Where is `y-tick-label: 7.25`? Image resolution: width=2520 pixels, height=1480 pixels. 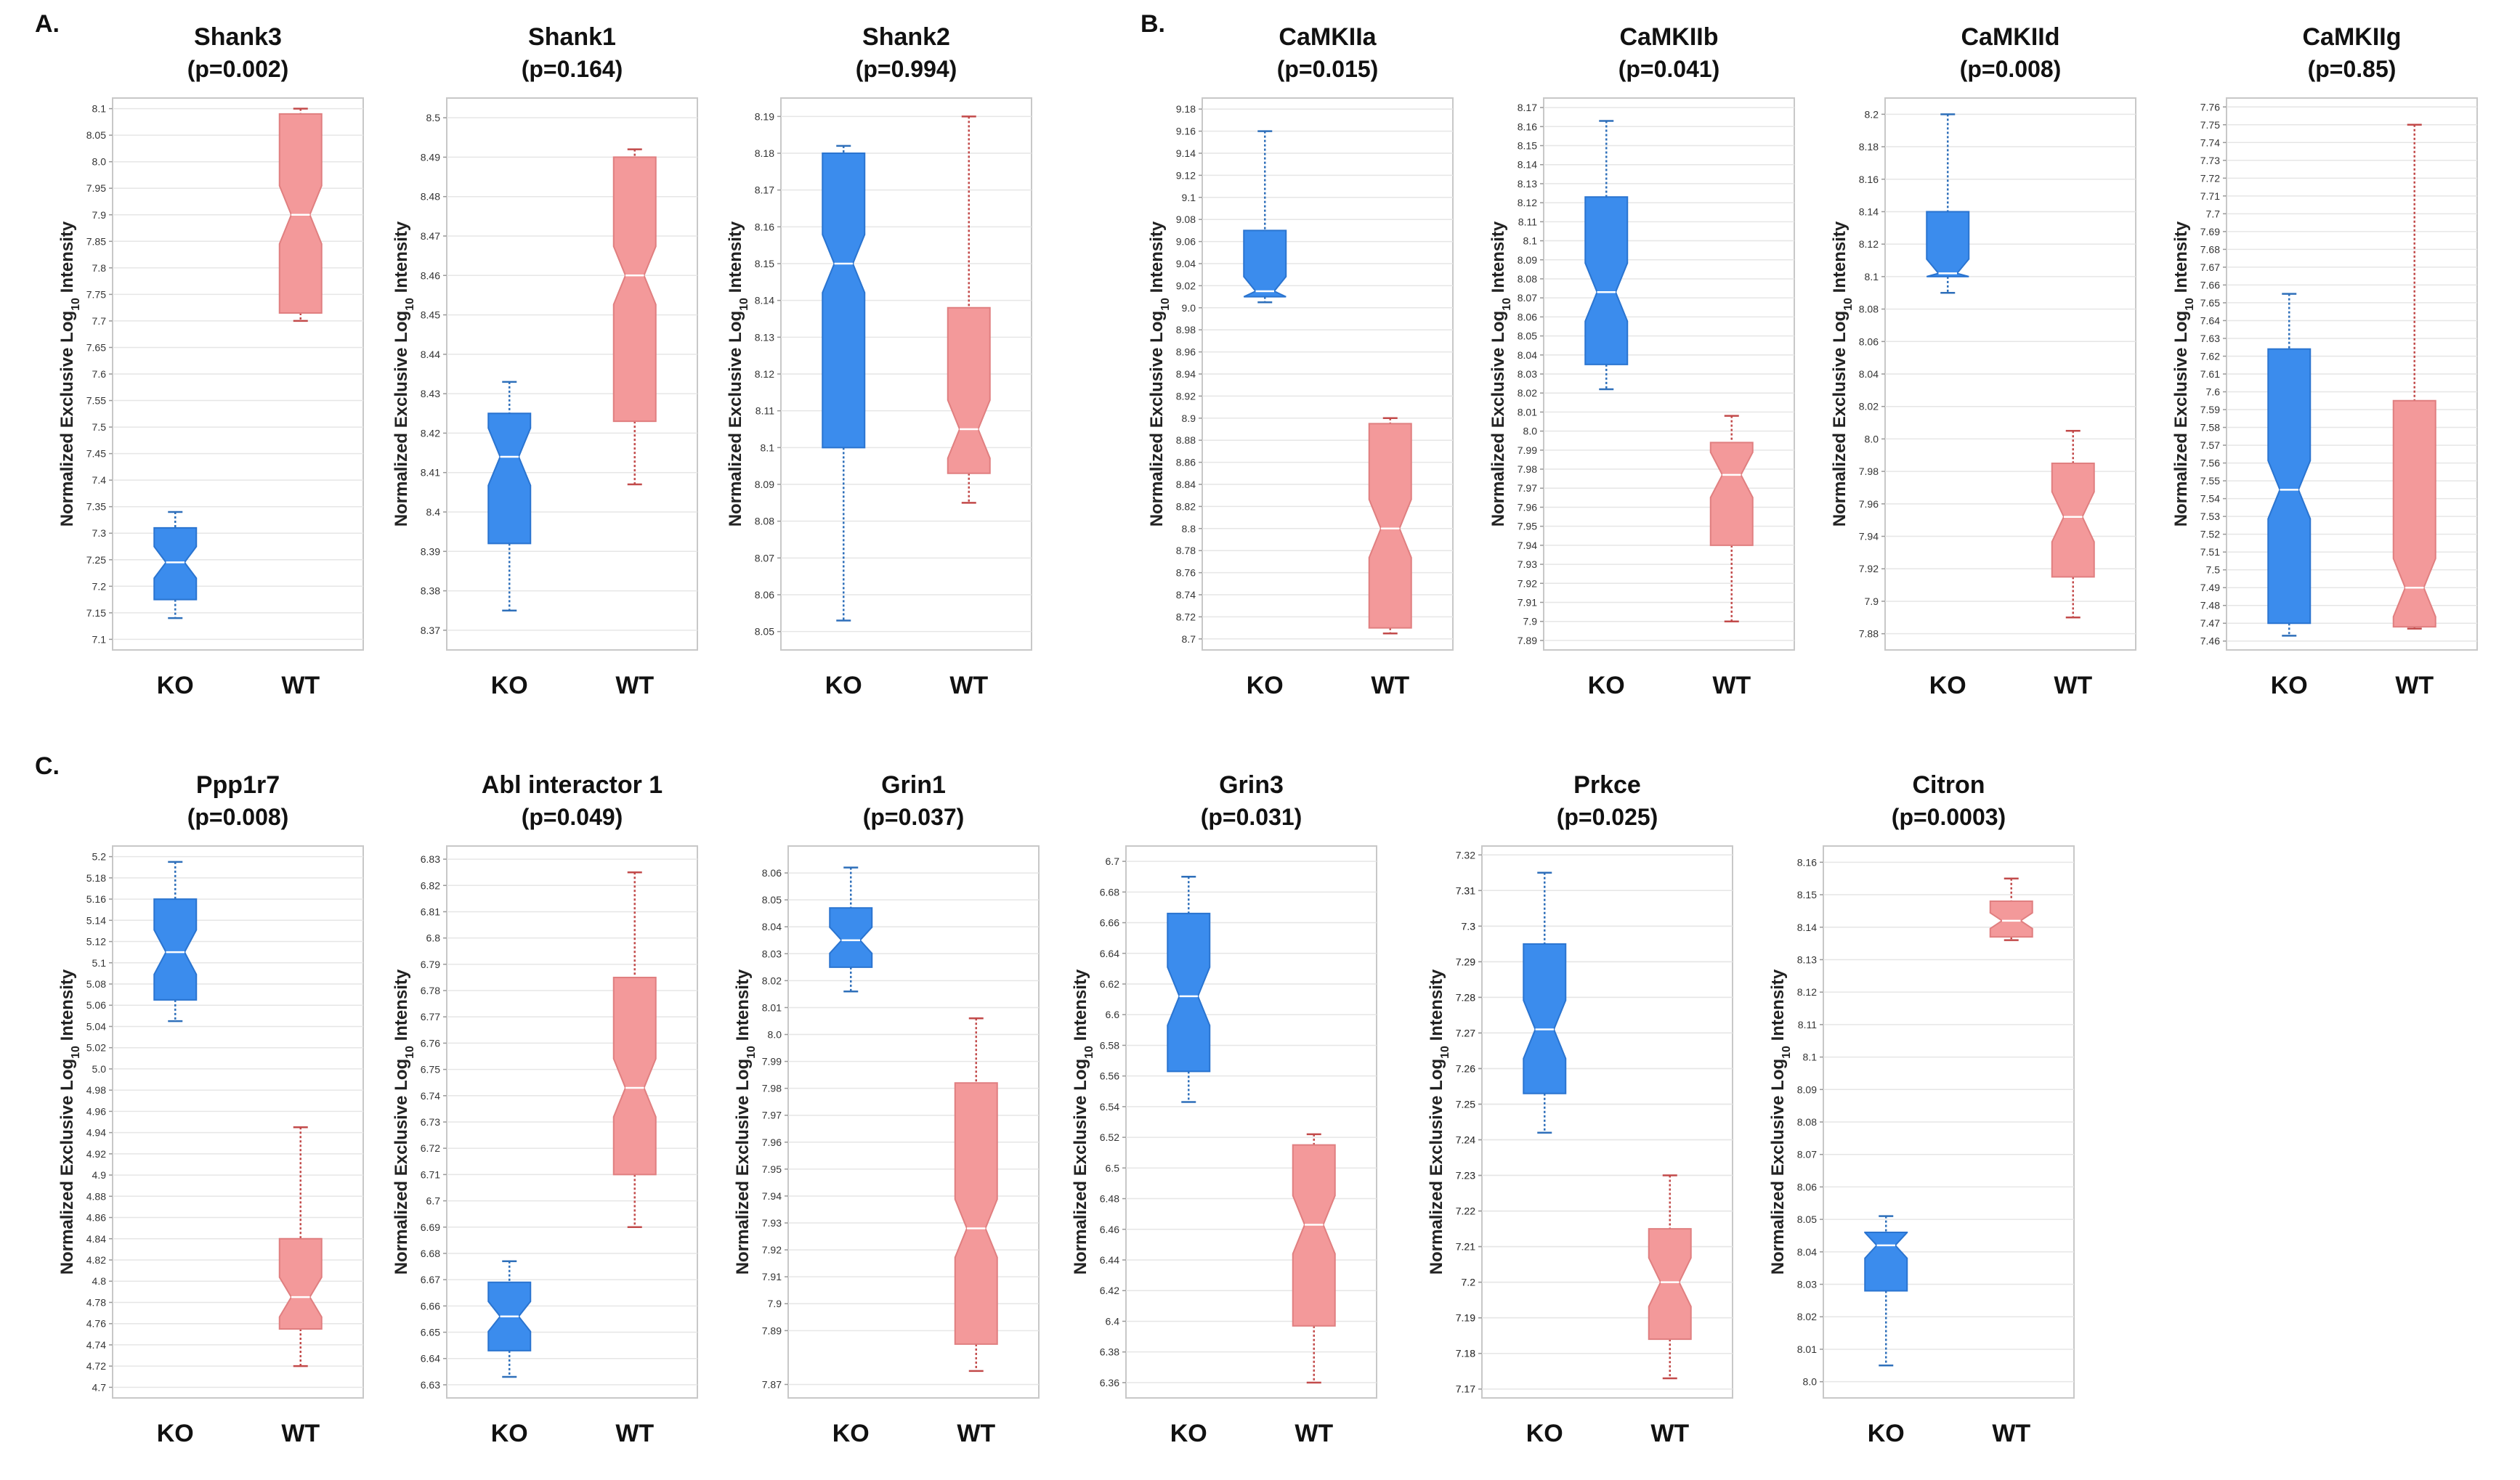 y-tick-label: 7.25 is located at coordinates (96, 560).